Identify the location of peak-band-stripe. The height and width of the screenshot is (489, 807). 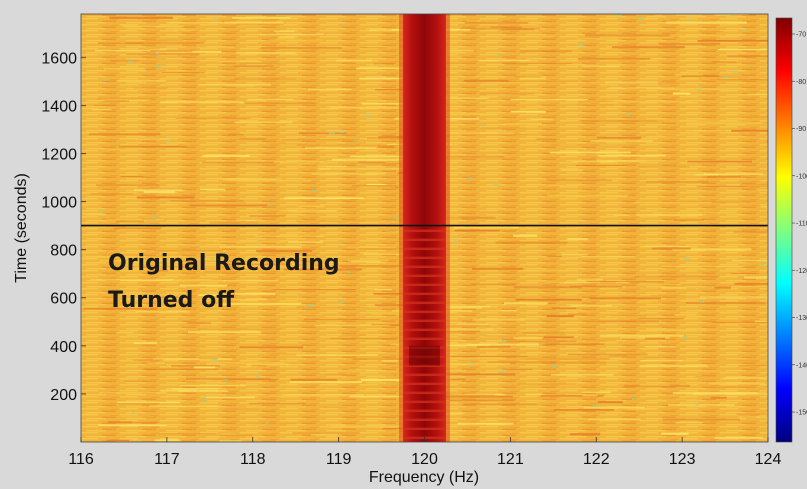
(424, 384).